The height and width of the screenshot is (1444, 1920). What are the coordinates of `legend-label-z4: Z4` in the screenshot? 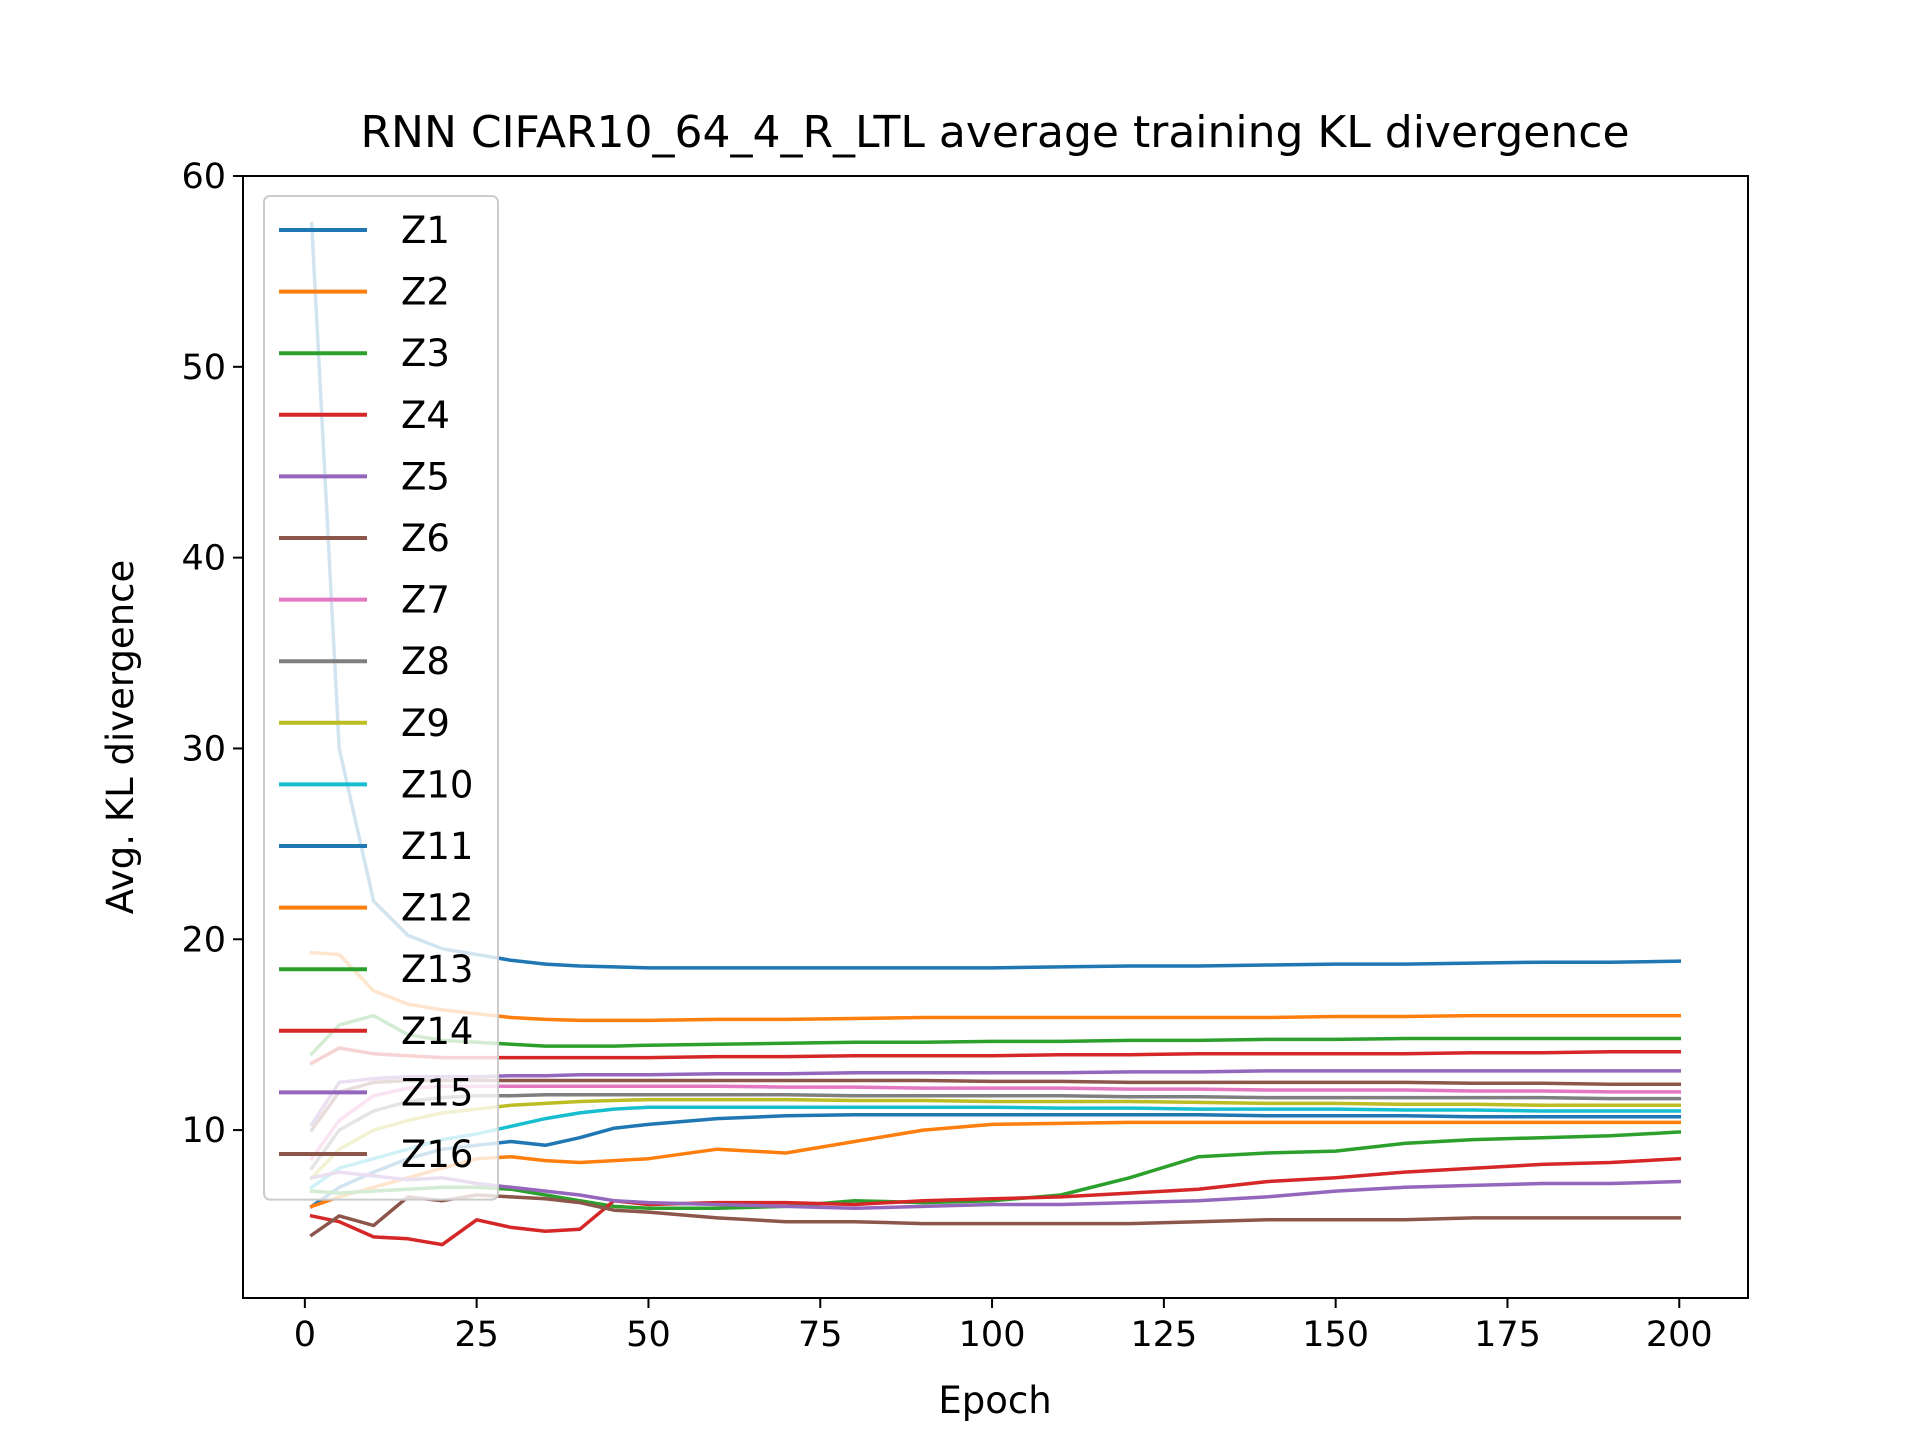 It's located at (425, 415).